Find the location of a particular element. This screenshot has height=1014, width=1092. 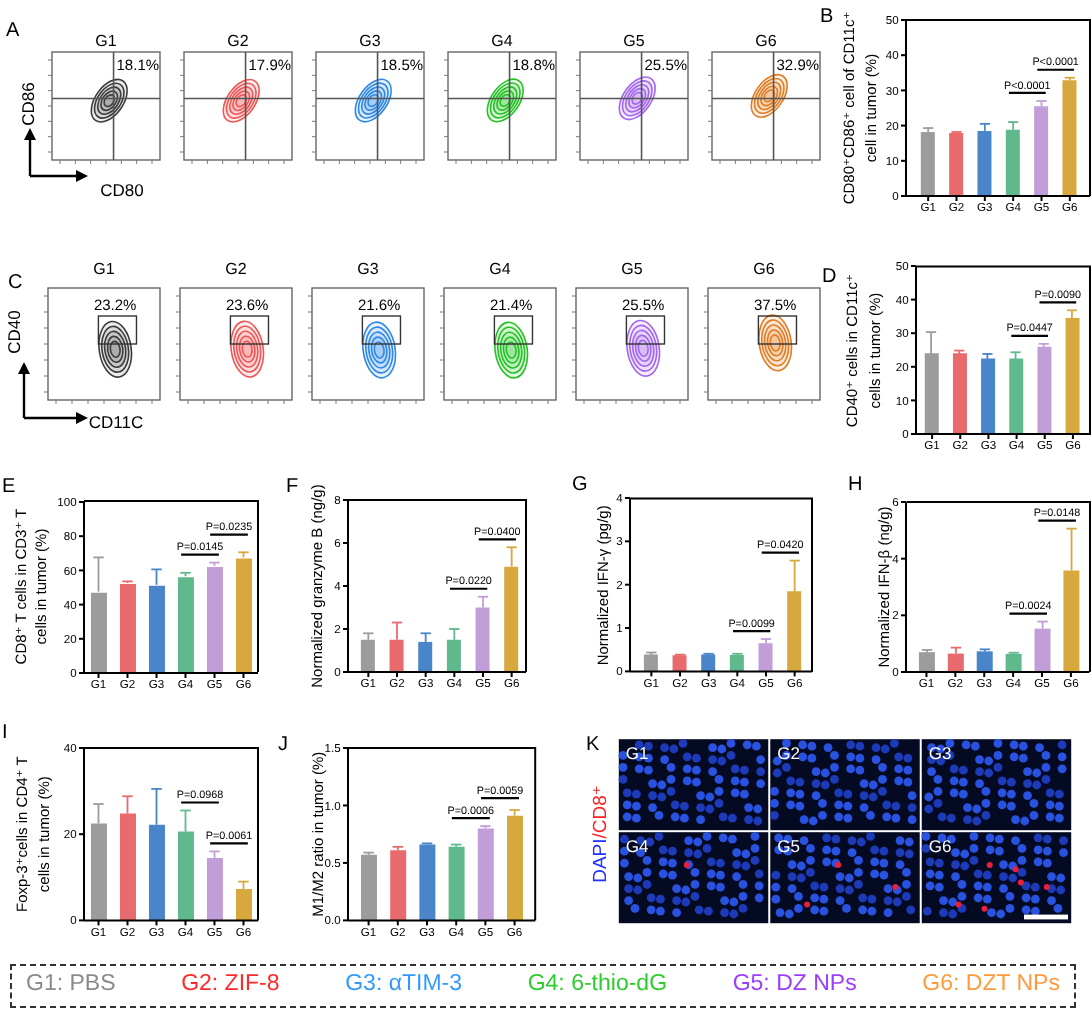

text: CD11C is located at coordinates (116, 422).